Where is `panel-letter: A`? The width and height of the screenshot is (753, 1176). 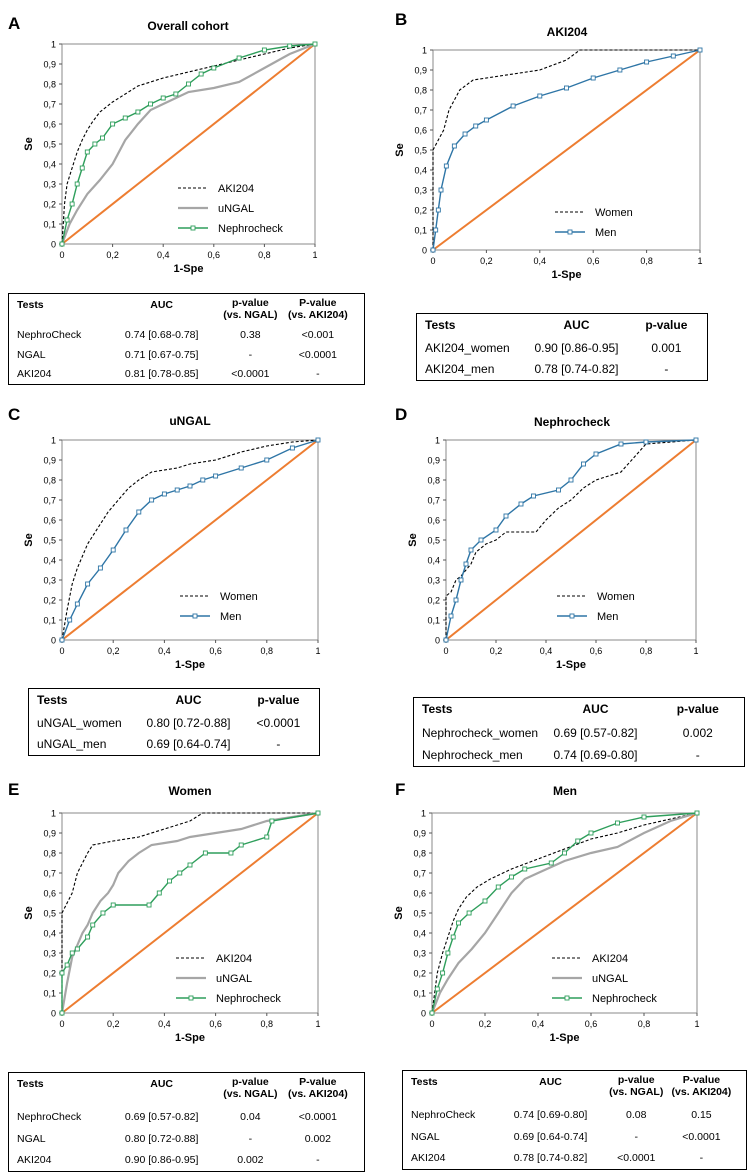
panel-letter: A is located at coordinates (14, 23).